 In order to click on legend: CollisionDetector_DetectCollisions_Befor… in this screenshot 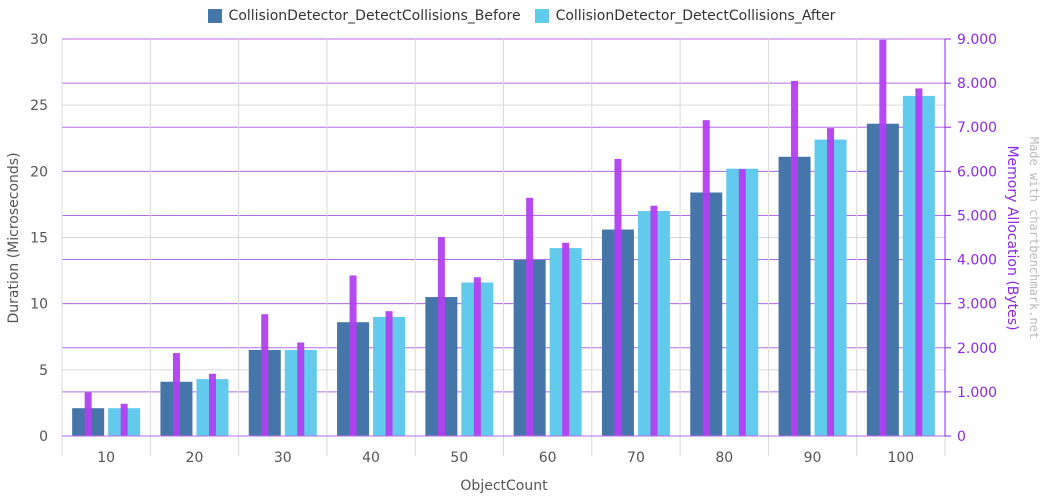, I will do `click(521, 16)`.